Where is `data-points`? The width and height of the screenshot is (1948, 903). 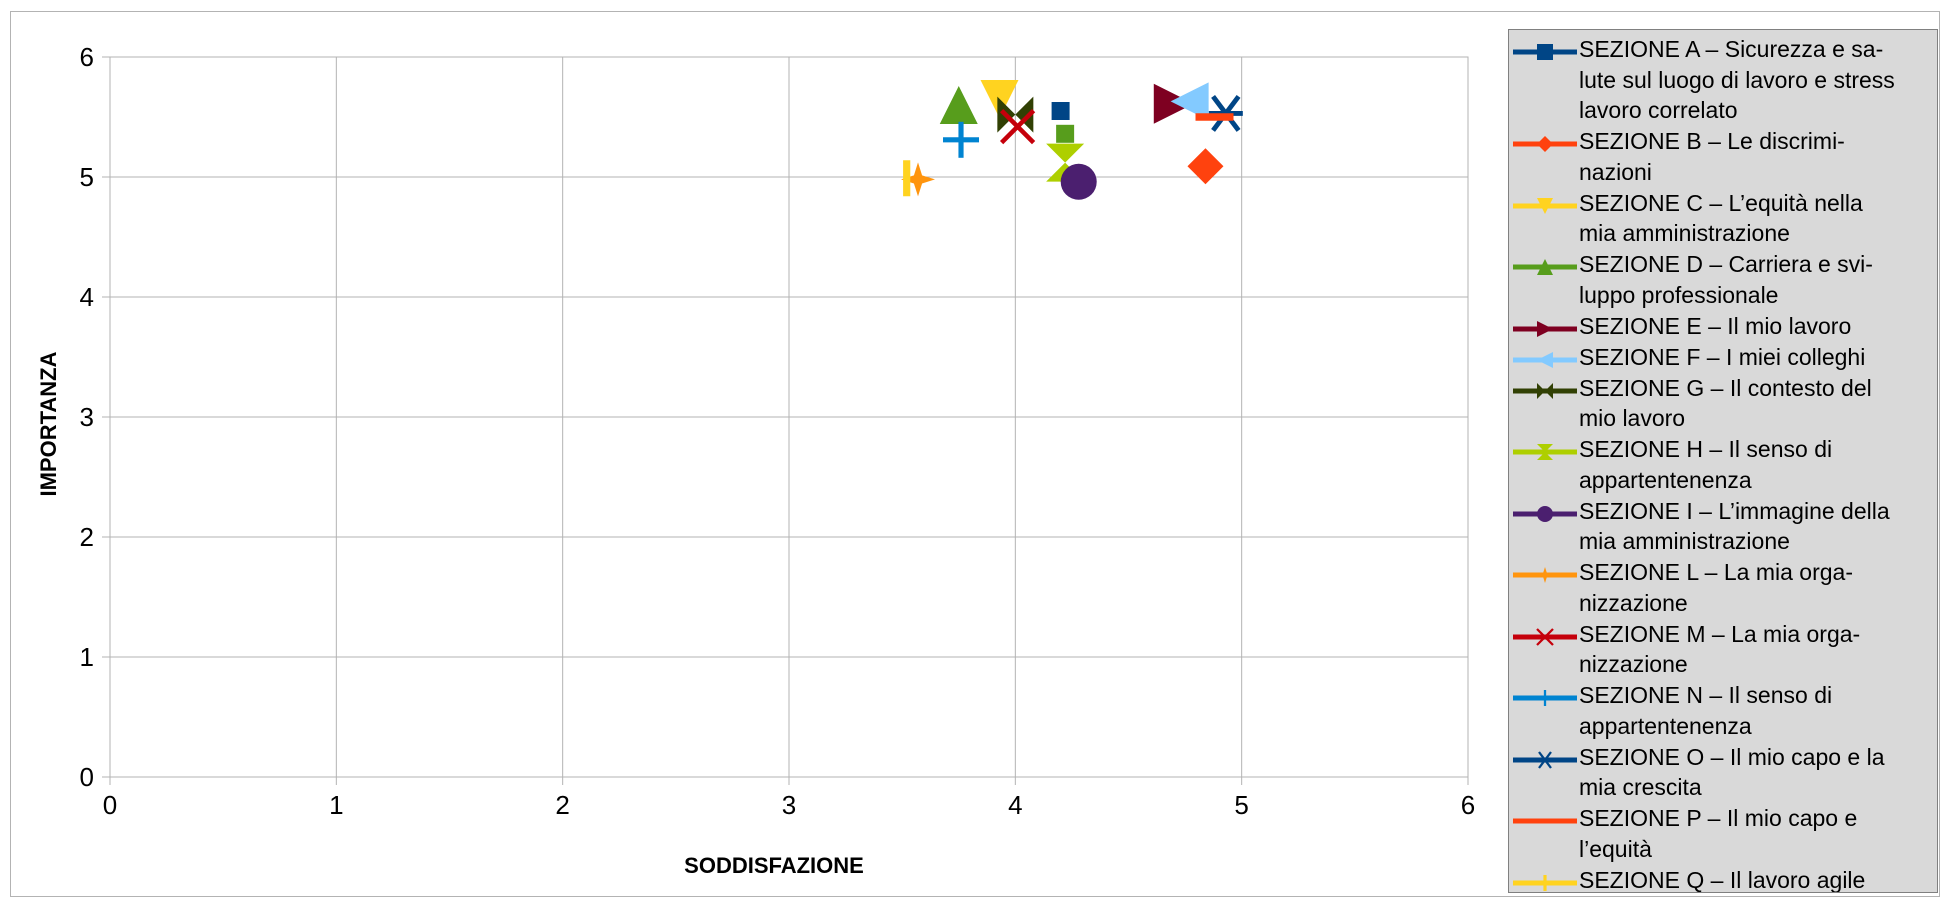
data-points is located at coordinates (1072, 140).